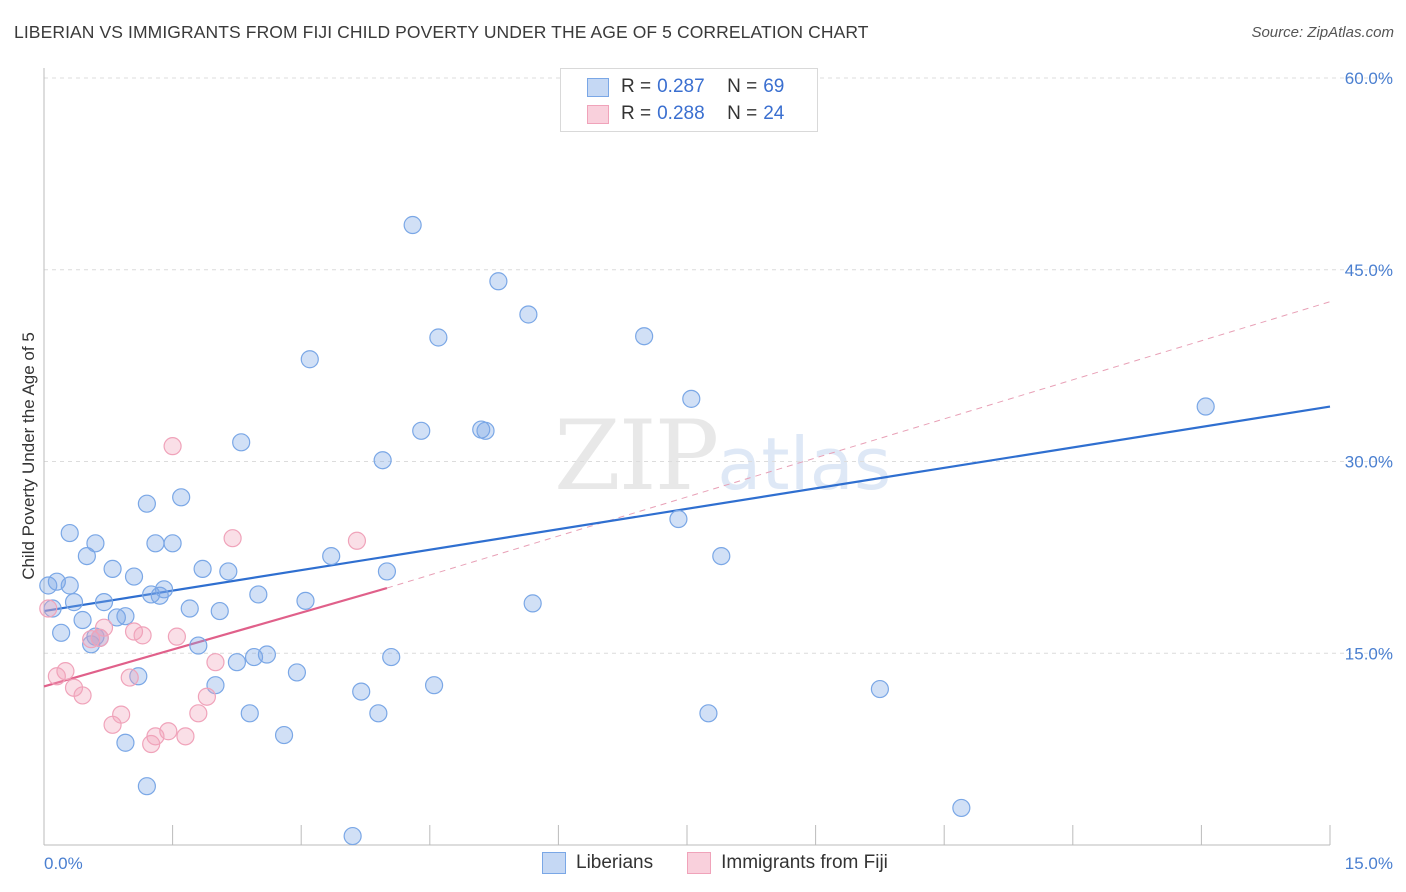 This screenshot has height=892, width=1406. I want to click on x-tick-label: 0.0%, so click(63, 863).